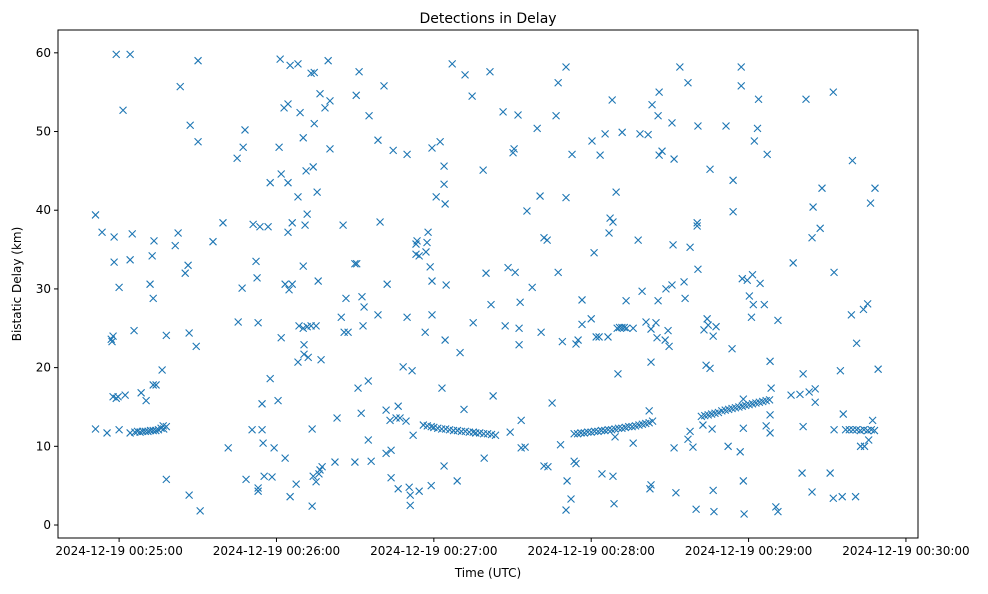  What do you see at coordinates (276, 551) in the screenshot?
I see `x-tick-label: 2024-12-19 00:26:00` at bounding box center [276, 551].